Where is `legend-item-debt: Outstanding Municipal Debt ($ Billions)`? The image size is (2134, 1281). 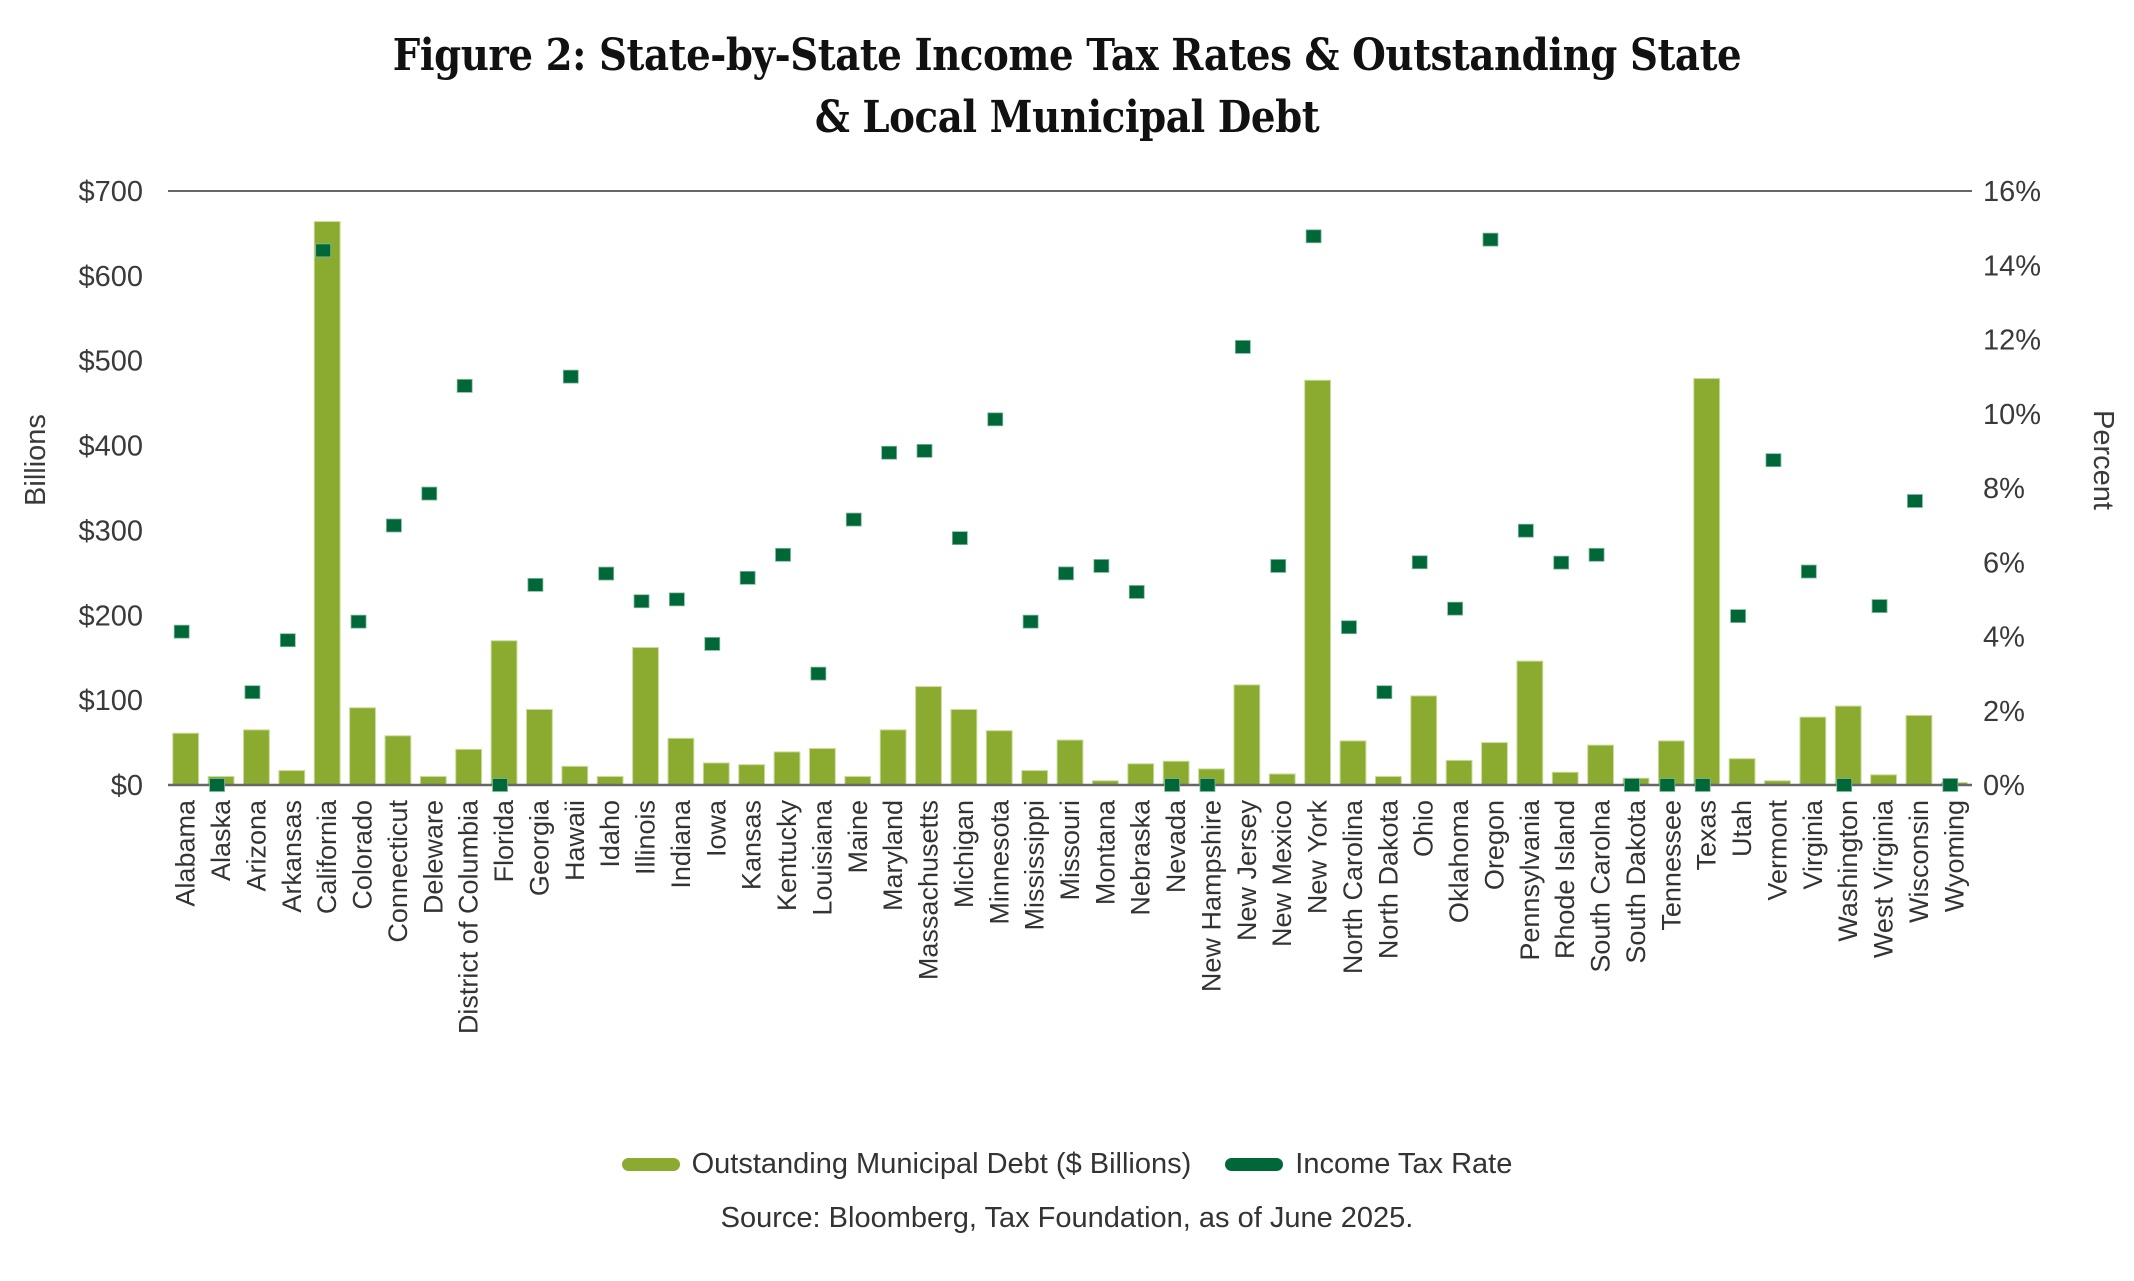
legend-item-debt: Outstanding Municipal Debt ($ Billions) is located at coordinates (906, 1164).